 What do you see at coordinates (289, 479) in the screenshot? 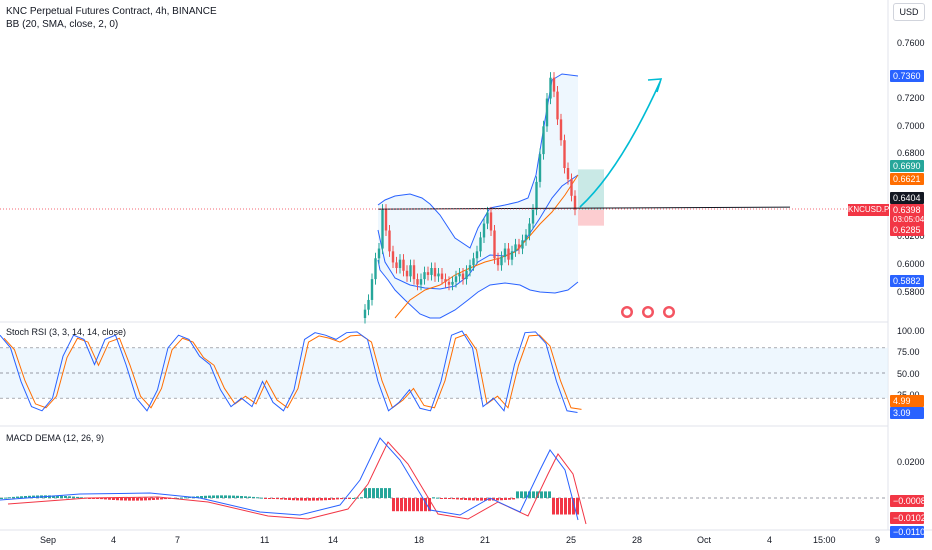
I see `macd-line` at bounding box center [289, 479].